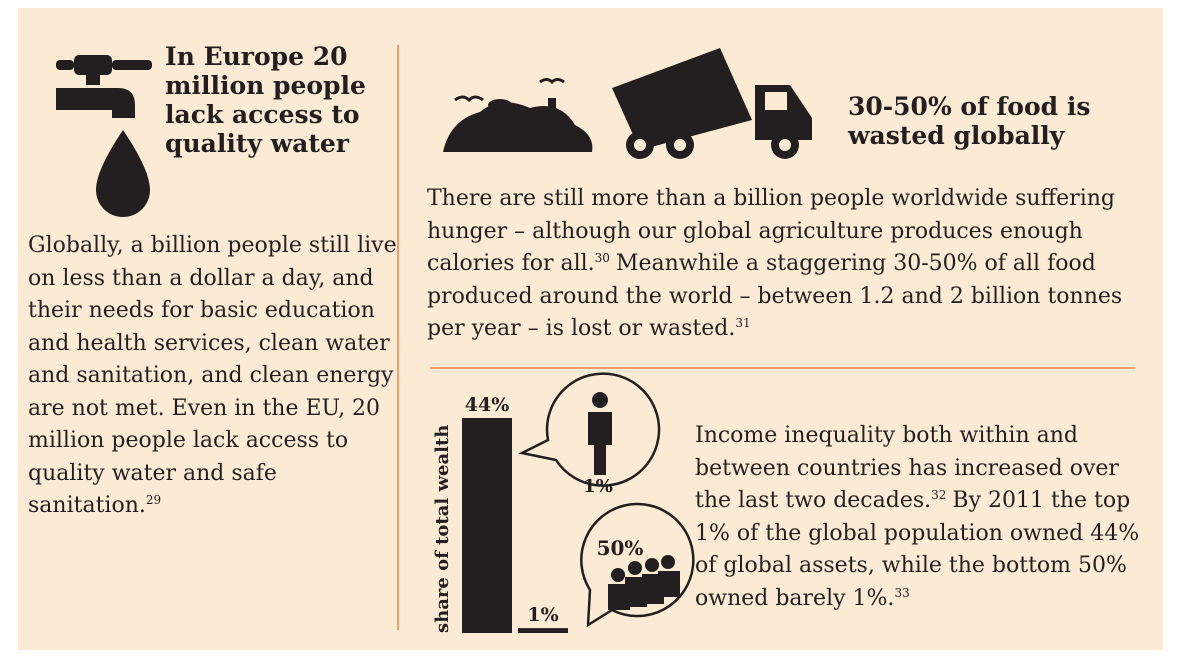 This screenshot has width=1181, height=664. What do you see at coordinates (487, 405) in the screenshot?
I see `bar-label: 44%` at bounding box center [487, 405].